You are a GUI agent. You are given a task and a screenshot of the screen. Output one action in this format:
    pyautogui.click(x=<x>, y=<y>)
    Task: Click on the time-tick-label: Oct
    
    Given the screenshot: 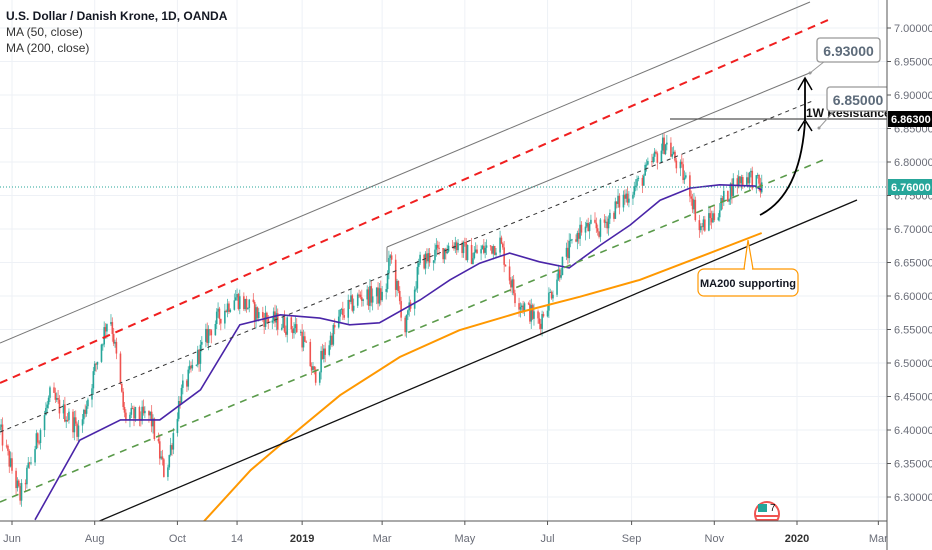 What is the action you would take?
    pyautogui.click(x=177, y=539)
    